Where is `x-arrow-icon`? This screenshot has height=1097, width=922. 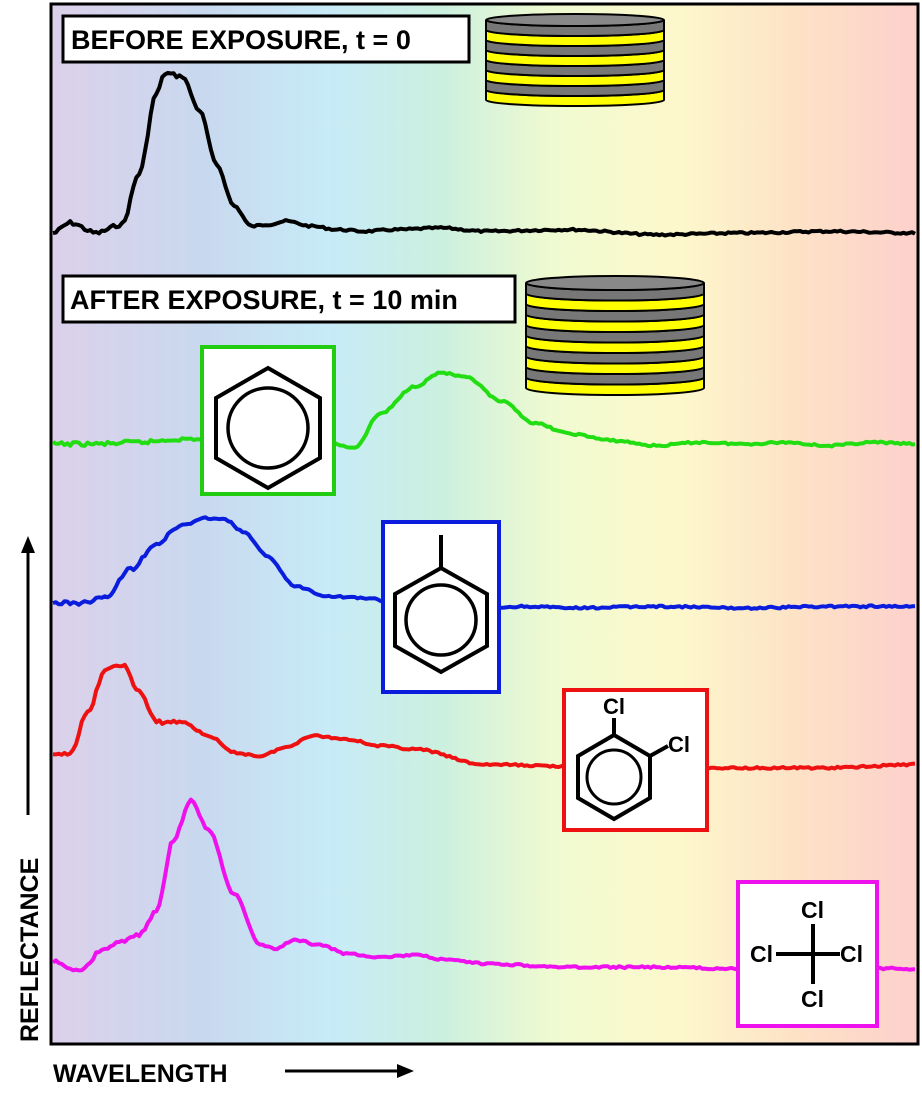 x-arrow-icon is located at coordinates (405, 1071).